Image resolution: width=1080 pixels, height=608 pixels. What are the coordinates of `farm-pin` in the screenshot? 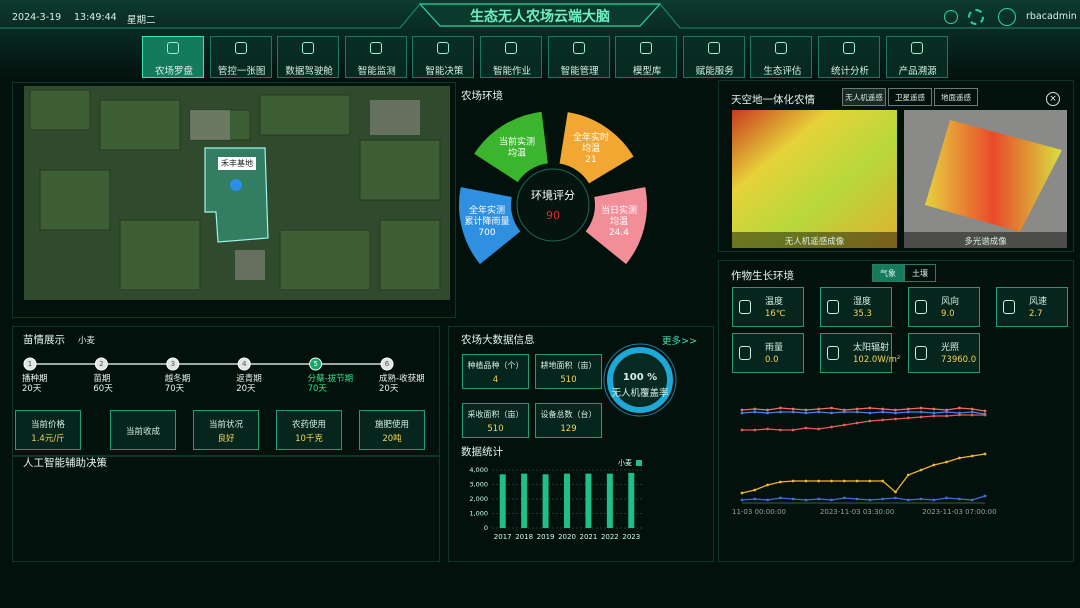 It's located at (236, 185).